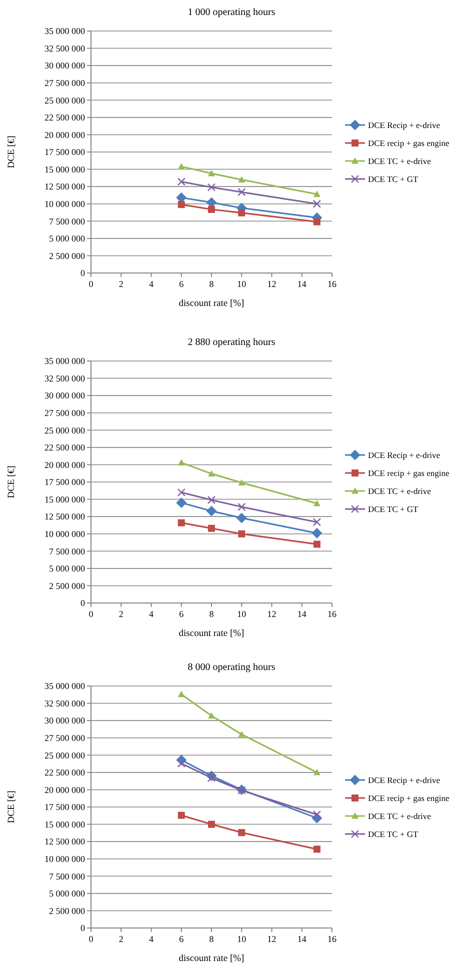  Describe the element at coordinates (65, 482) in the screenshot. I see `y-tick-label: 17 500 000` at that location.